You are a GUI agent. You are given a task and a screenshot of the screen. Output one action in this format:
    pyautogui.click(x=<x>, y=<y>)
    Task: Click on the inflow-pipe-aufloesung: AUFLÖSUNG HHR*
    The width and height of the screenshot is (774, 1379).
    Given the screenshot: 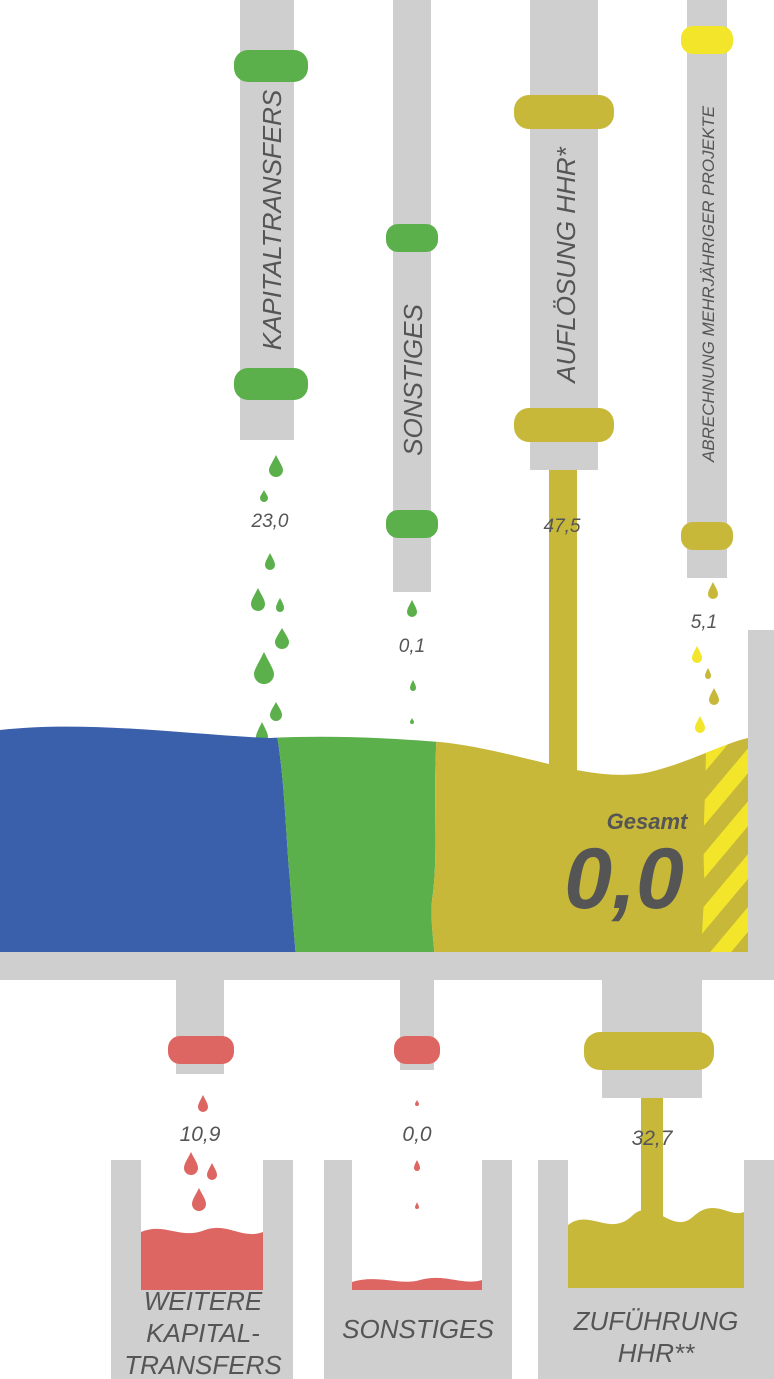 What is the action you would take?
    pyautogui.click(x=564, y=388)
    